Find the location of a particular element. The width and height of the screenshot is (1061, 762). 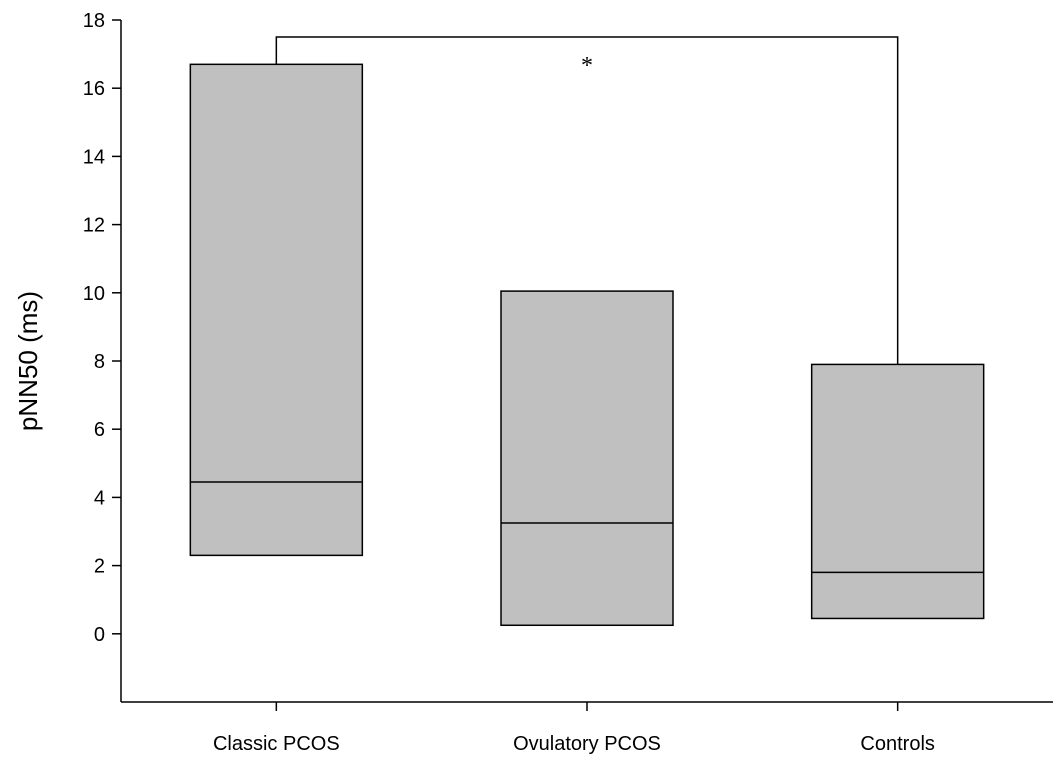

y-ticks: 0 2 4 6 8 10 12 14 16 18 is located at coordinates (102, 328).